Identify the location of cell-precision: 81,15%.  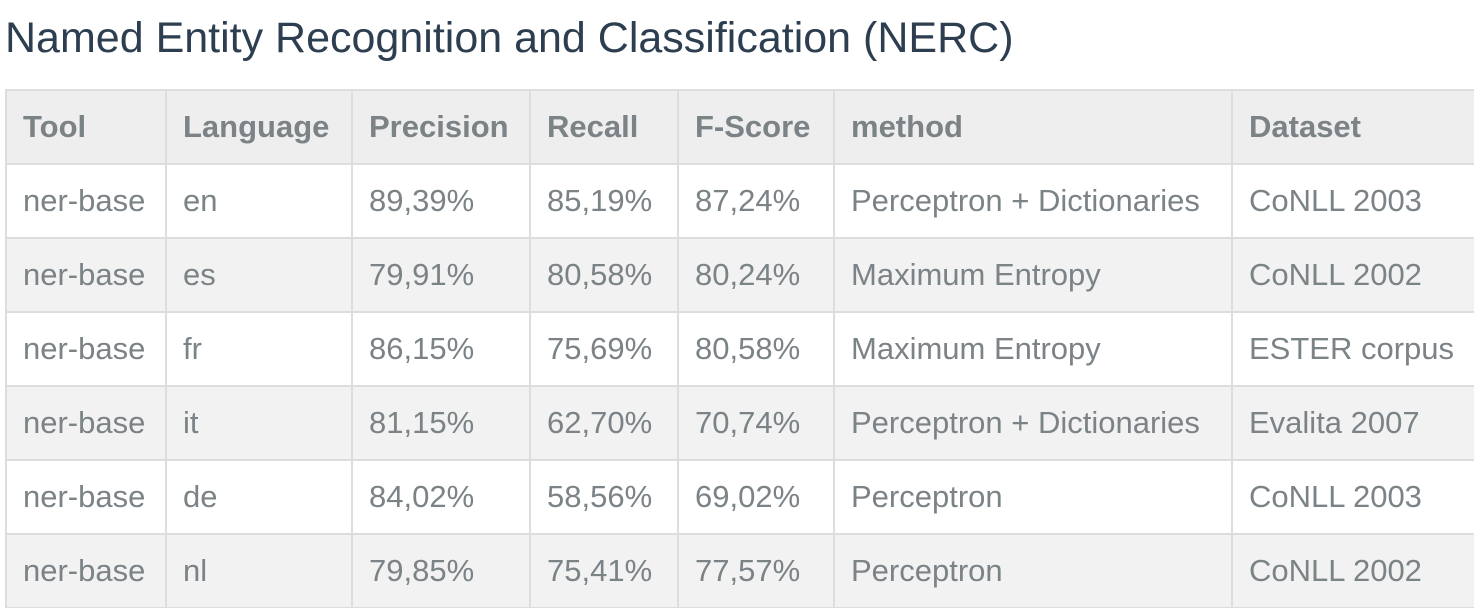
(441, 423).